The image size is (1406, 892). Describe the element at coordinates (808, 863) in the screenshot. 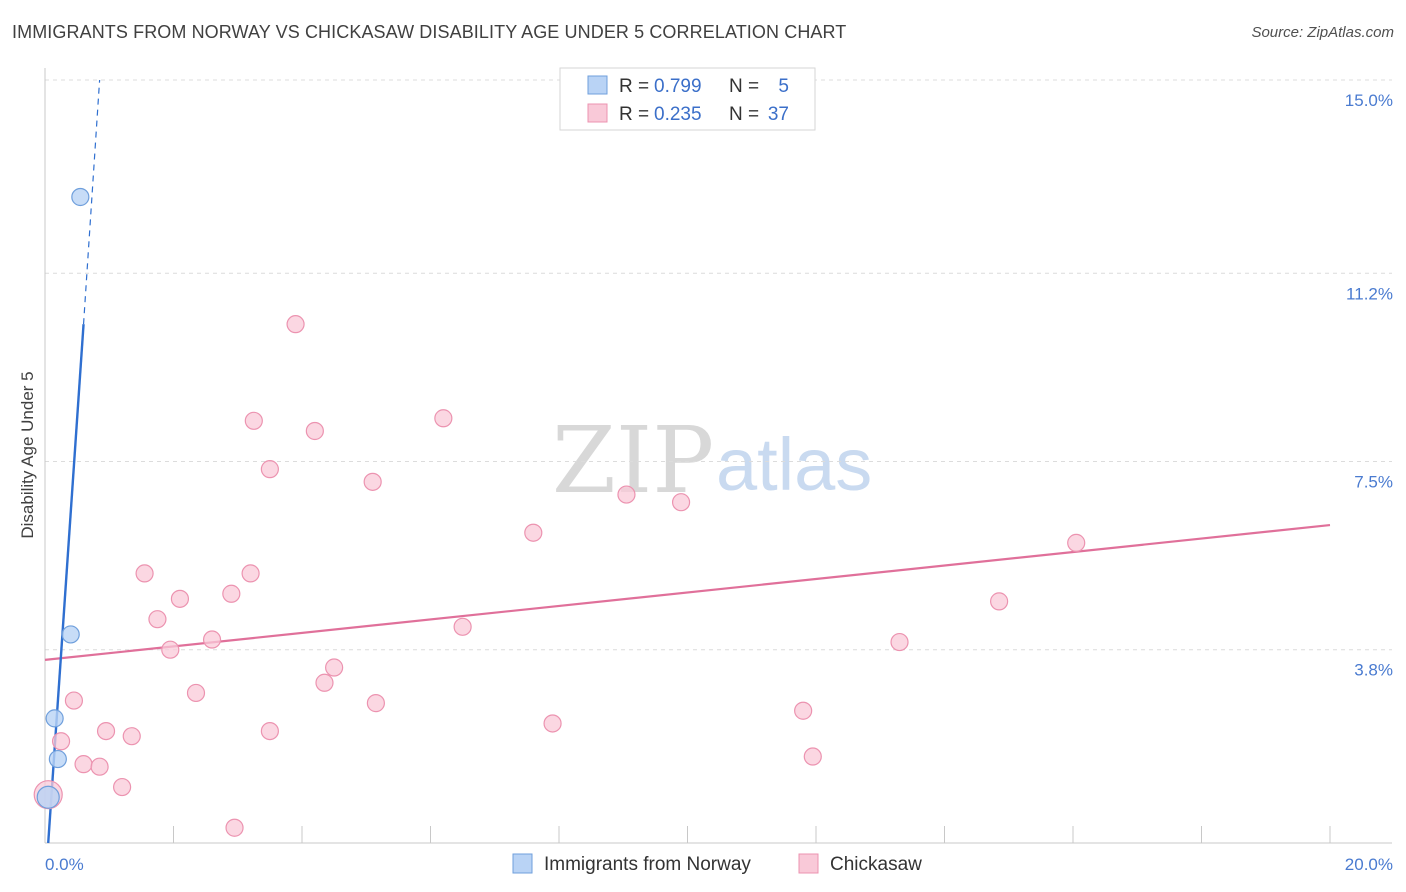

I see `bottom-legend-swatch-chickasaw` at that location.